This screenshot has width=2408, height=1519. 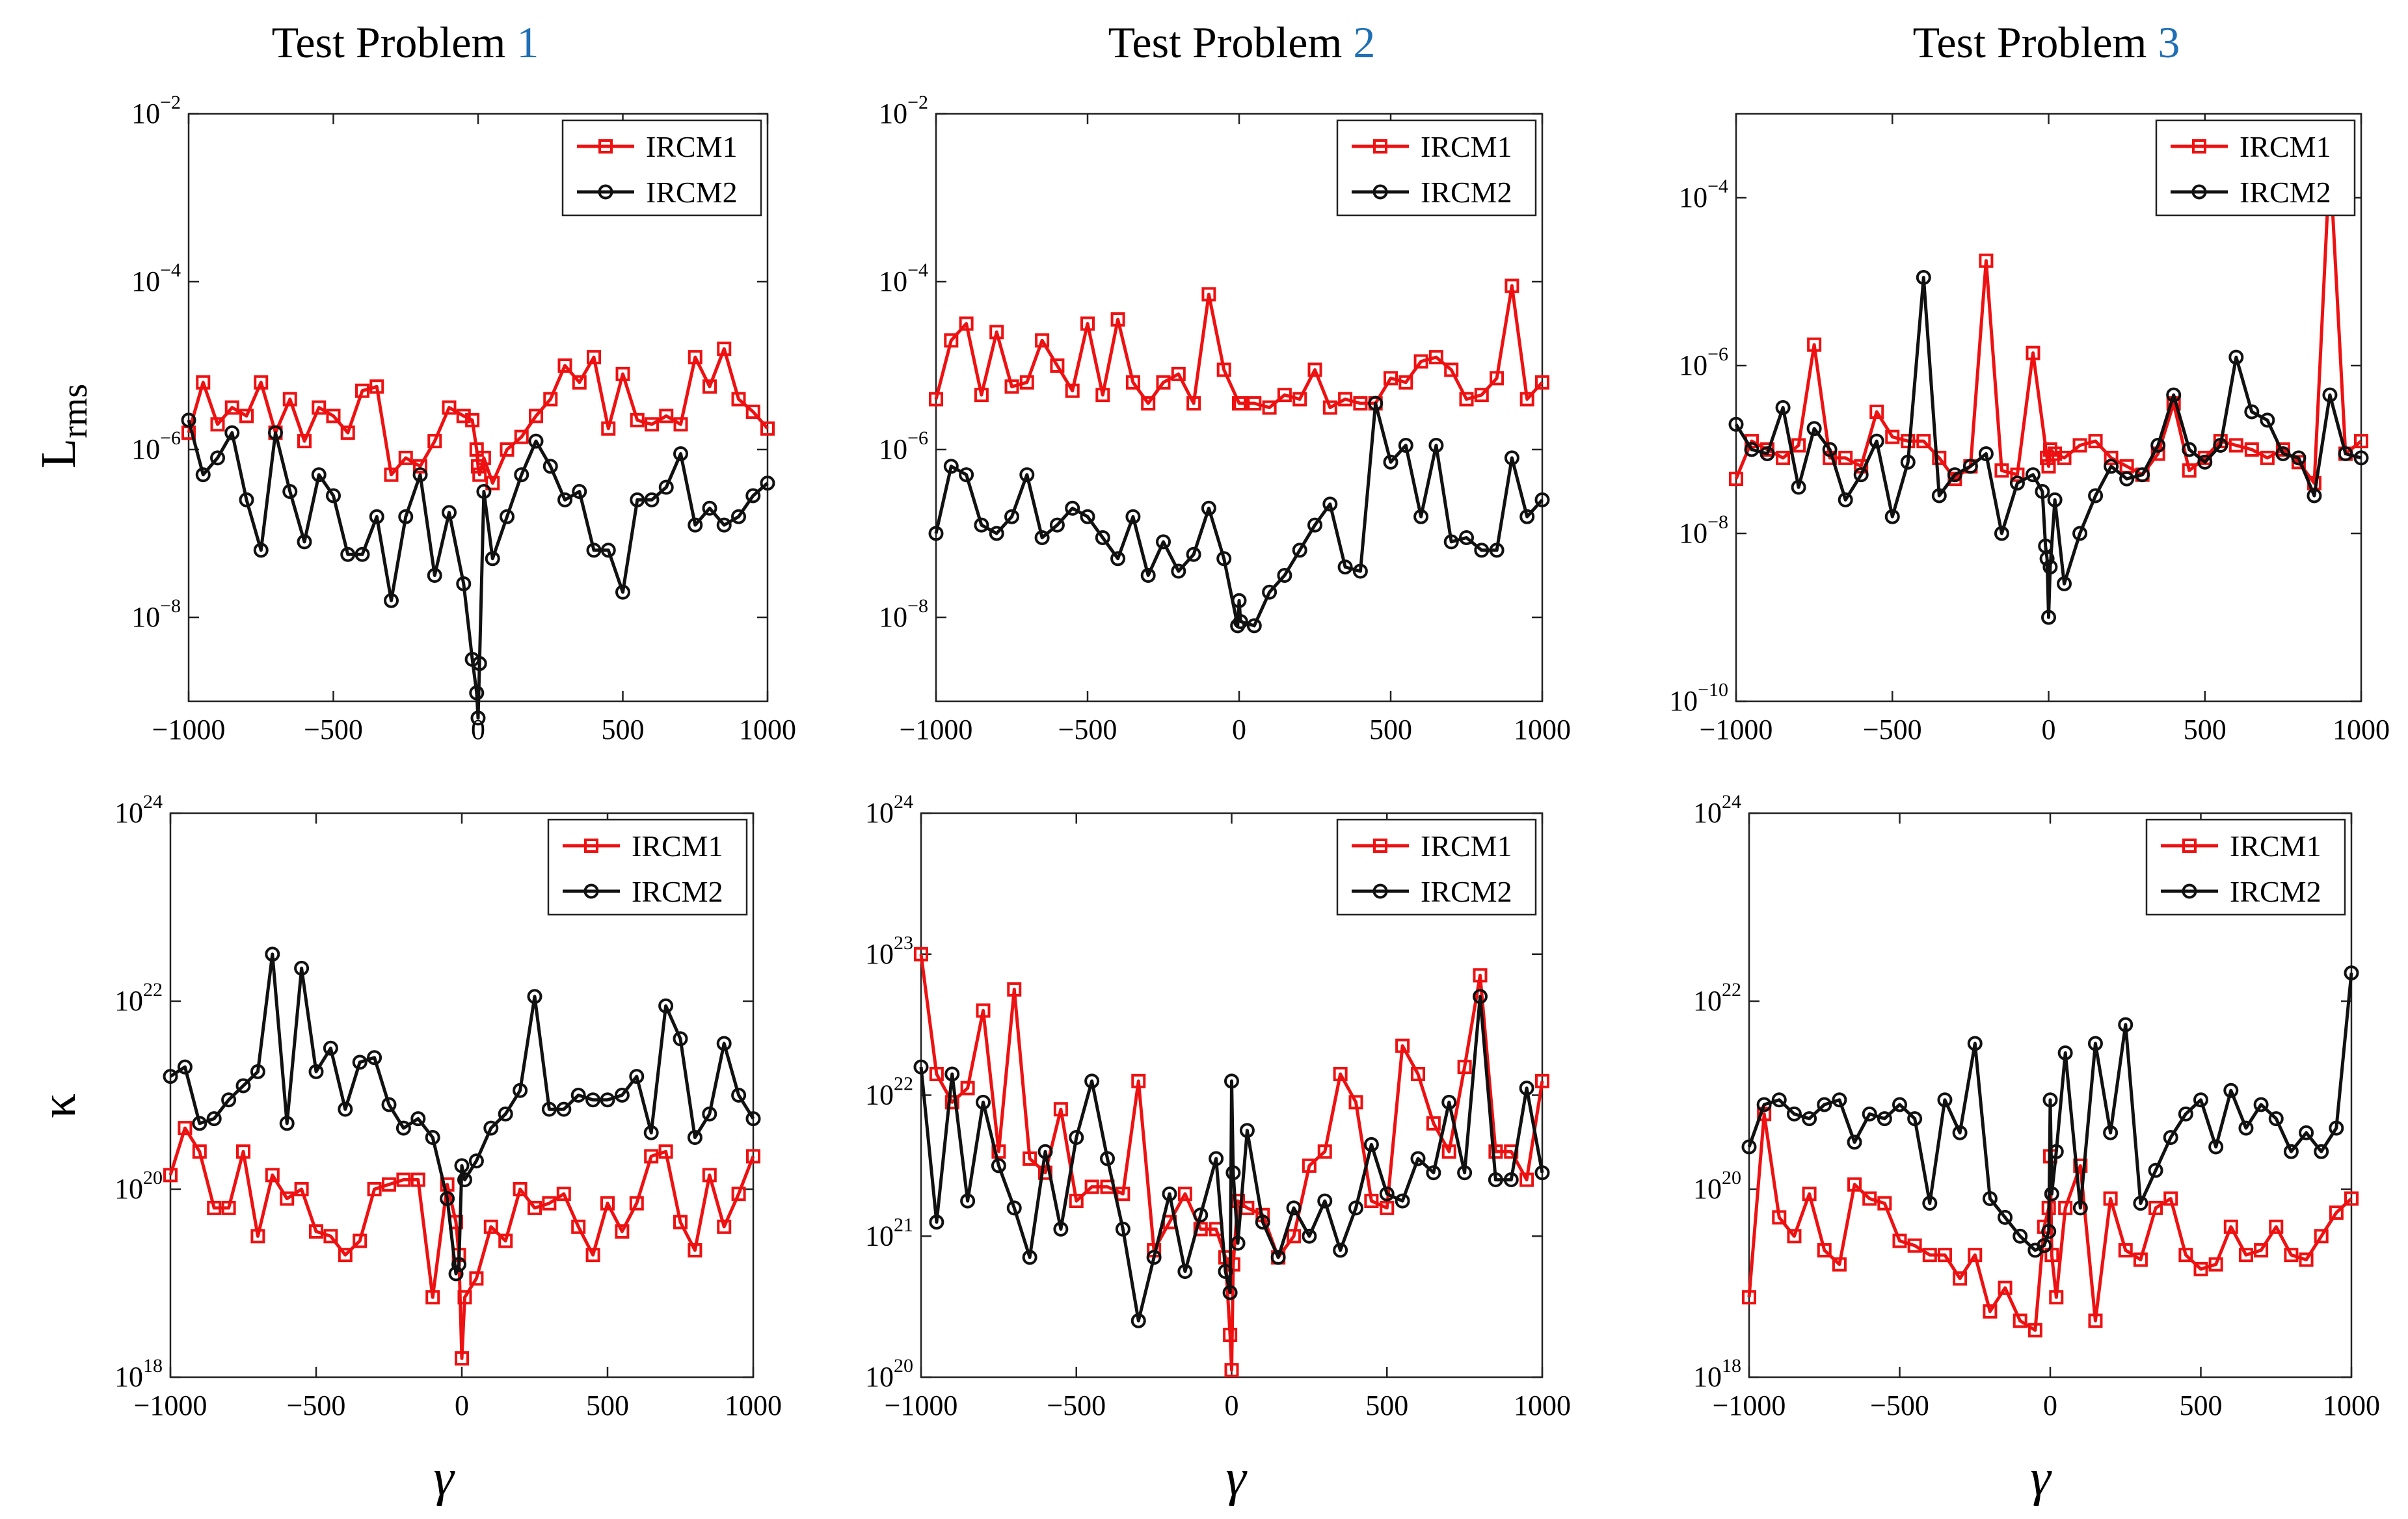 What do you see at coordinates (1466, 146) in the screenshot?
I see `legend-label: IRCM1` at bounding box center [1466, 146].